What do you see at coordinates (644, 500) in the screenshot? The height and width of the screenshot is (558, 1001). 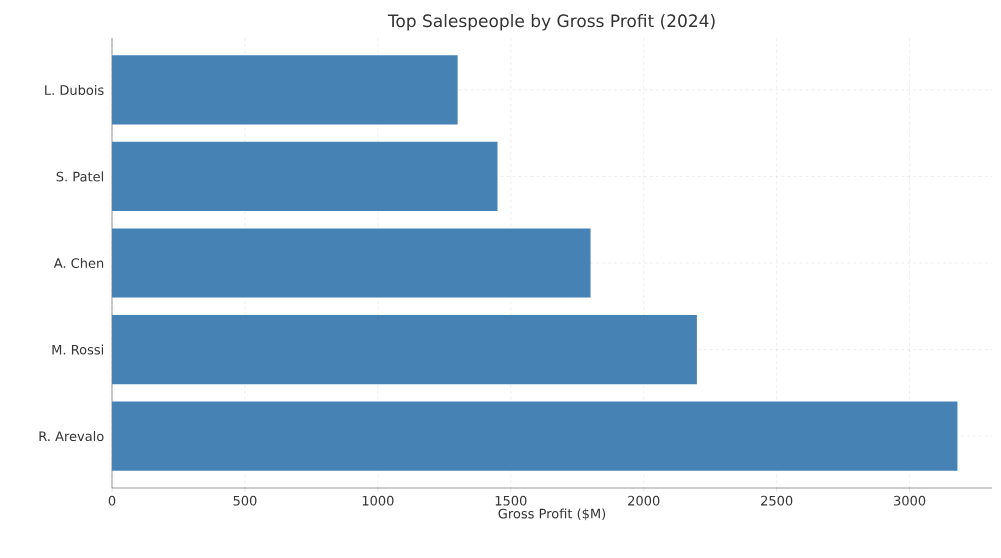 I see `x-tick-label: 2000` at bounding box center [644, 500].